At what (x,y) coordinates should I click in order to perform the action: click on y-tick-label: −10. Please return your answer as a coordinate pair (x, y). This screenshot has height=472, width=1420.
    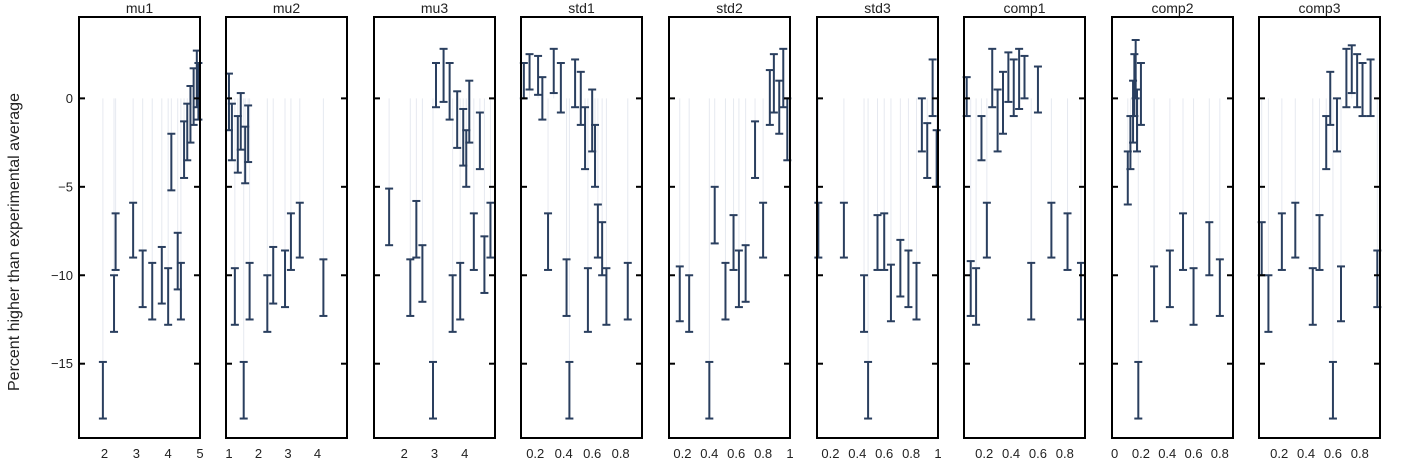
    Looking at the image, I should click on (62, 275).